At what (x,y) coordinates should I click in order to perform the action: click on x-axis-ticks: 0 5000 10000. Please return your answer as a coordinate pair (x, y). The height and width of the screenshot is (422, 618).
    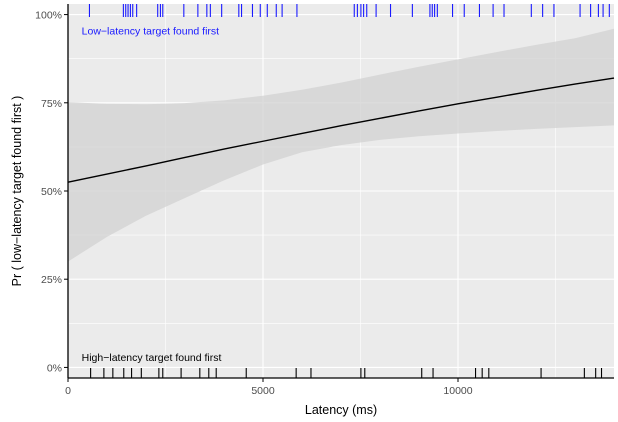
    Looking at the image, I should click on (269, 387).